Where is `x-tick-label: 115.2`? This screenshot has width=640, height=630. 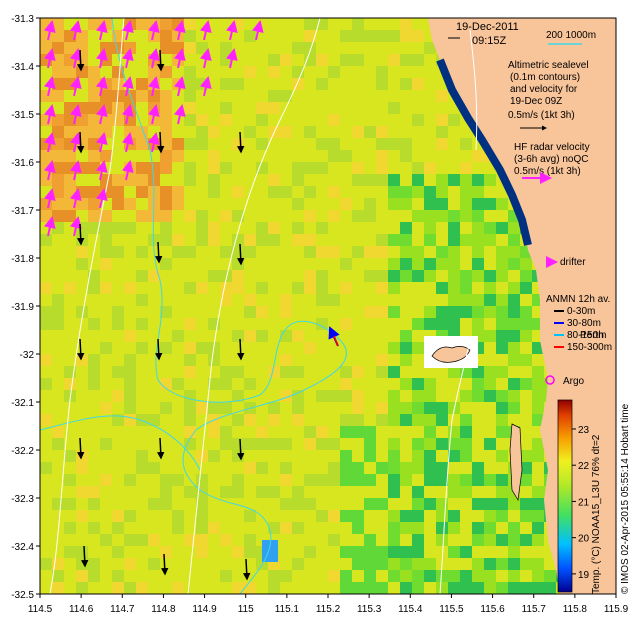
x-tick-label: 115.2 is located at coordinates (328, 609).